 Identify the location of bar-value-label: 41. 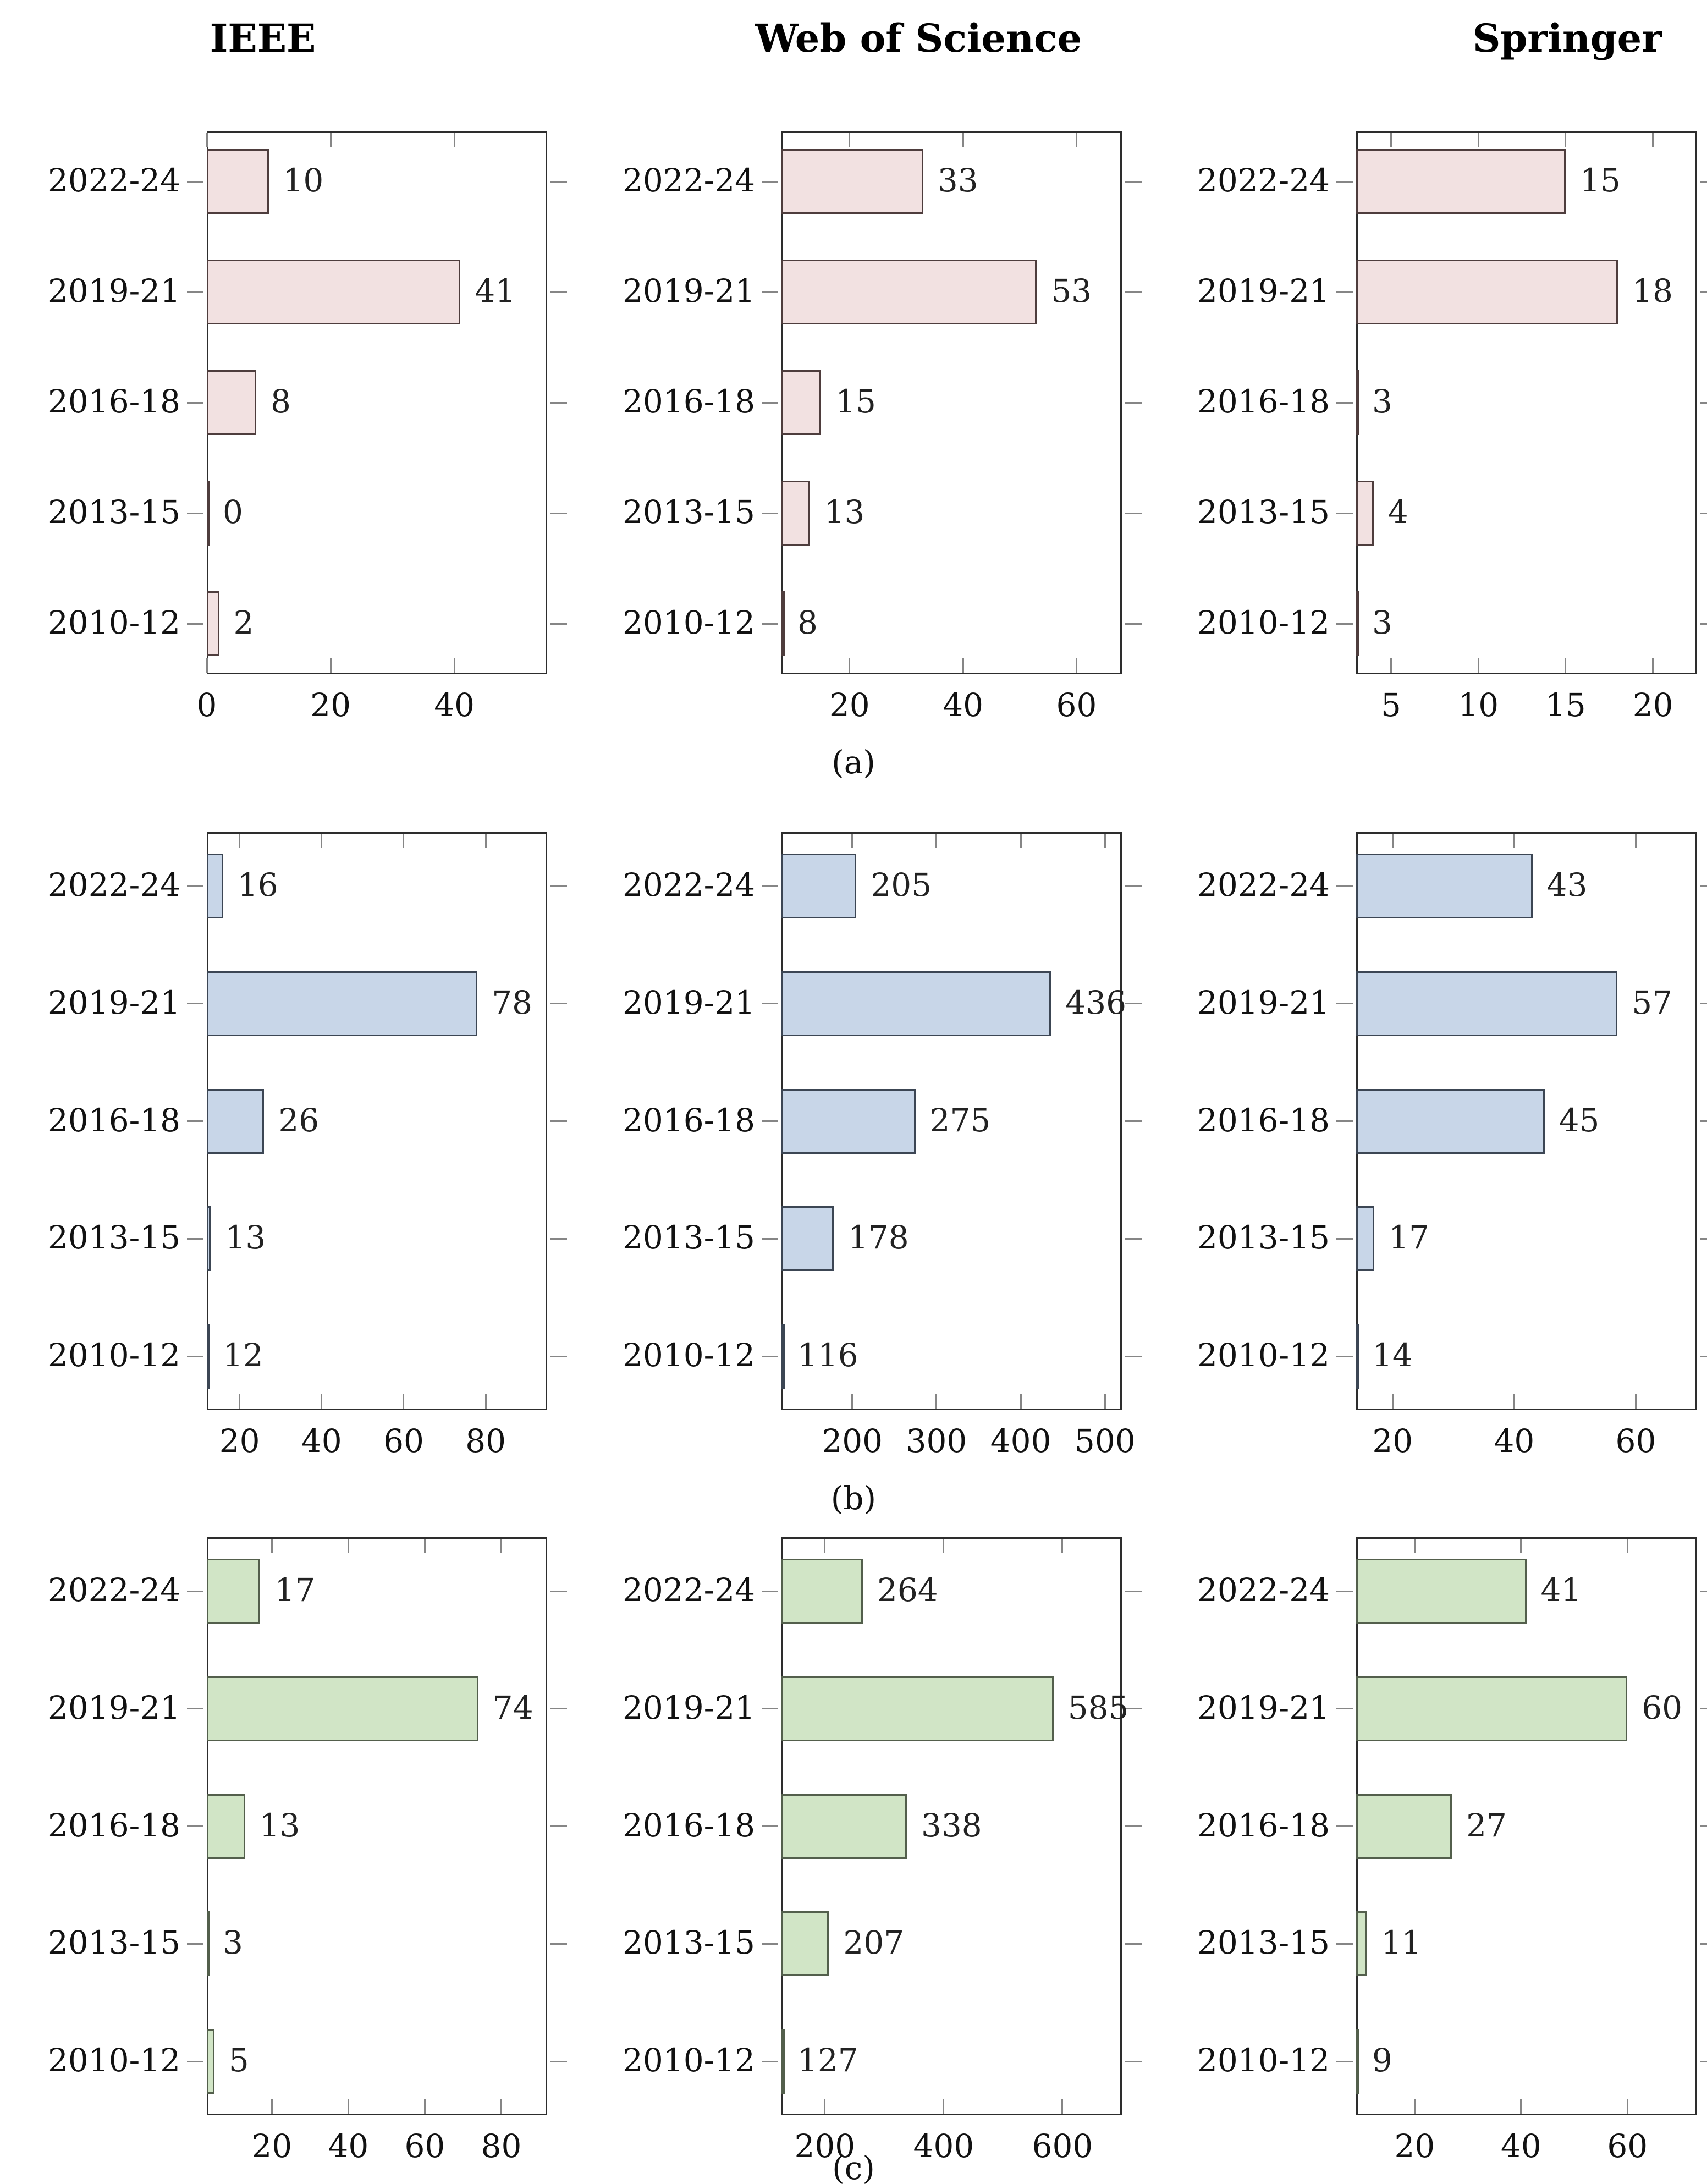
(1561, 1590).